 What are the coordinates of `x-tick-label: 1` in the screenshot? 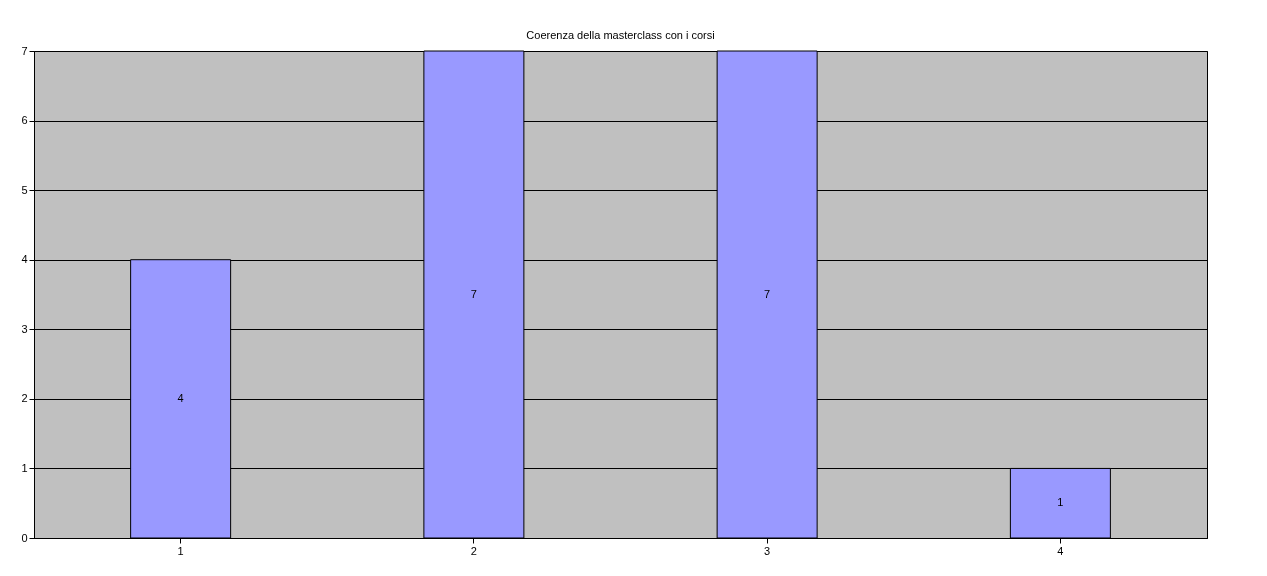 It's located at (180, 550).